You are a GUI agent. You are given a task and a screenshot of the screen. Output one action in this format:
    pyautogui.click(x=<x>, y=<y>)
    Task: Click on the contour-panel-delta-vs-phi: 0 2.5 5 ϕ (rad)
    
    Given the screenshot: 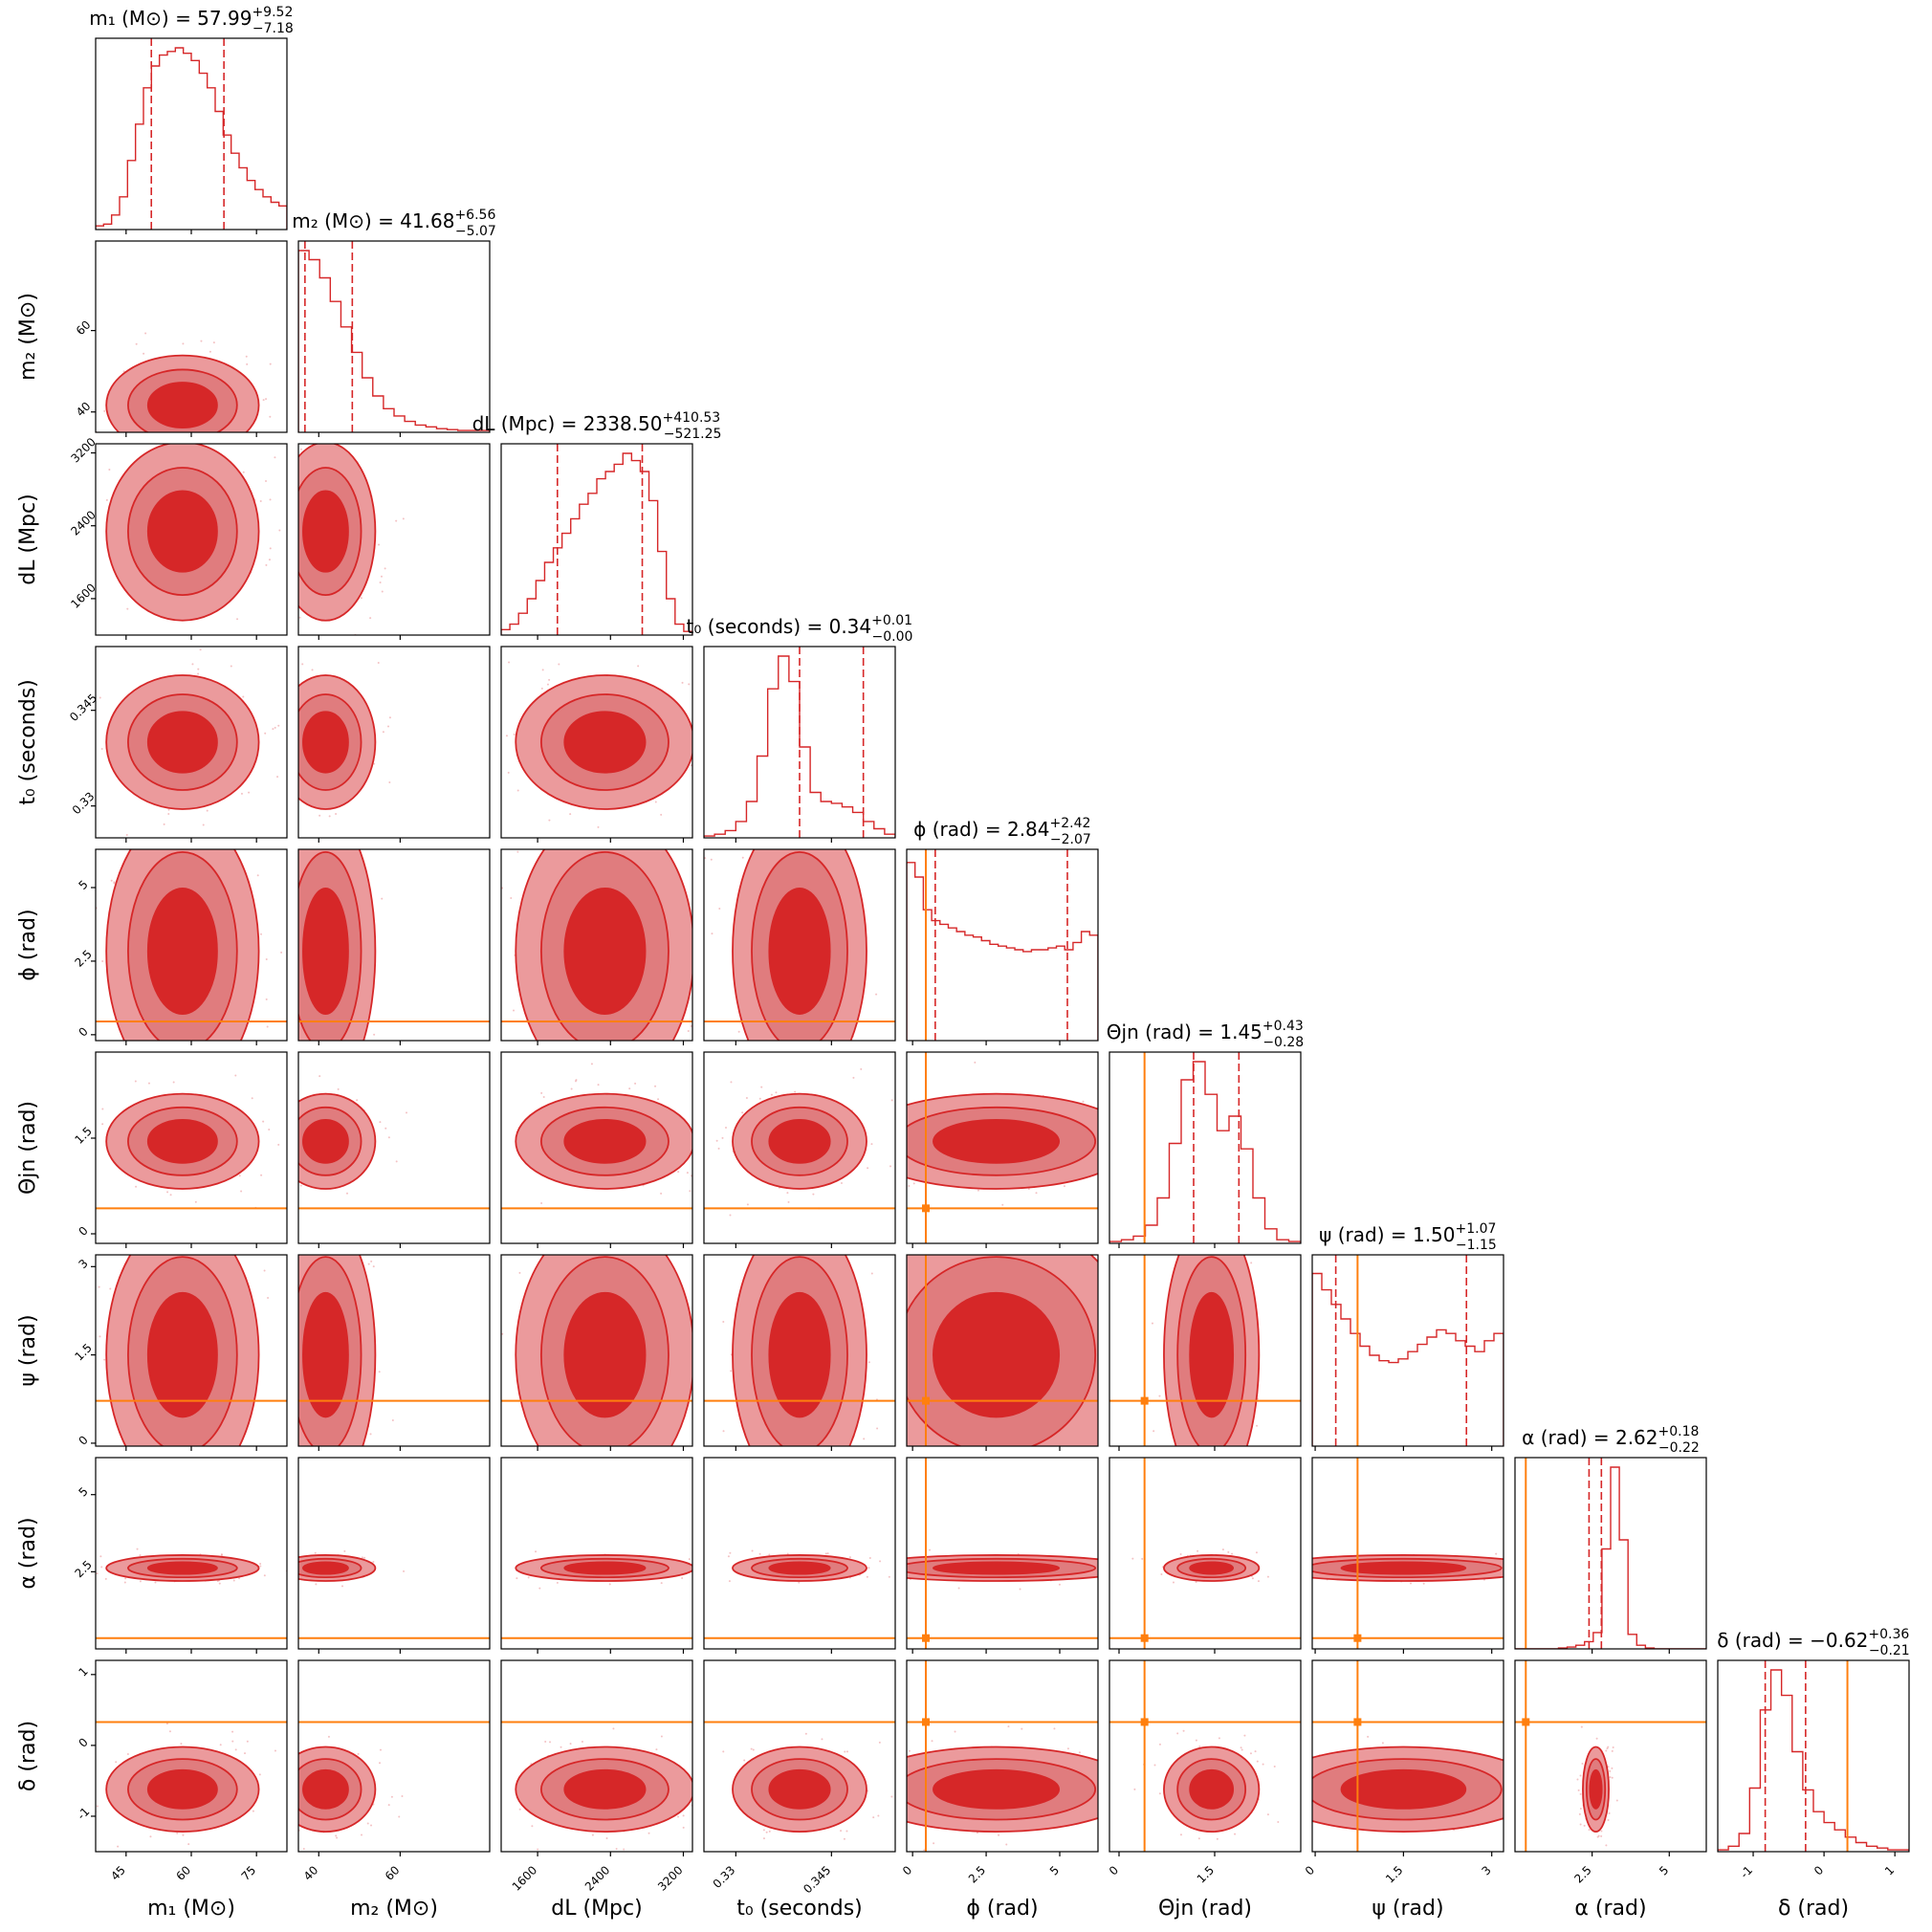 What is the action you would take?
    pyautogui.click(x=999, y=1790)
    